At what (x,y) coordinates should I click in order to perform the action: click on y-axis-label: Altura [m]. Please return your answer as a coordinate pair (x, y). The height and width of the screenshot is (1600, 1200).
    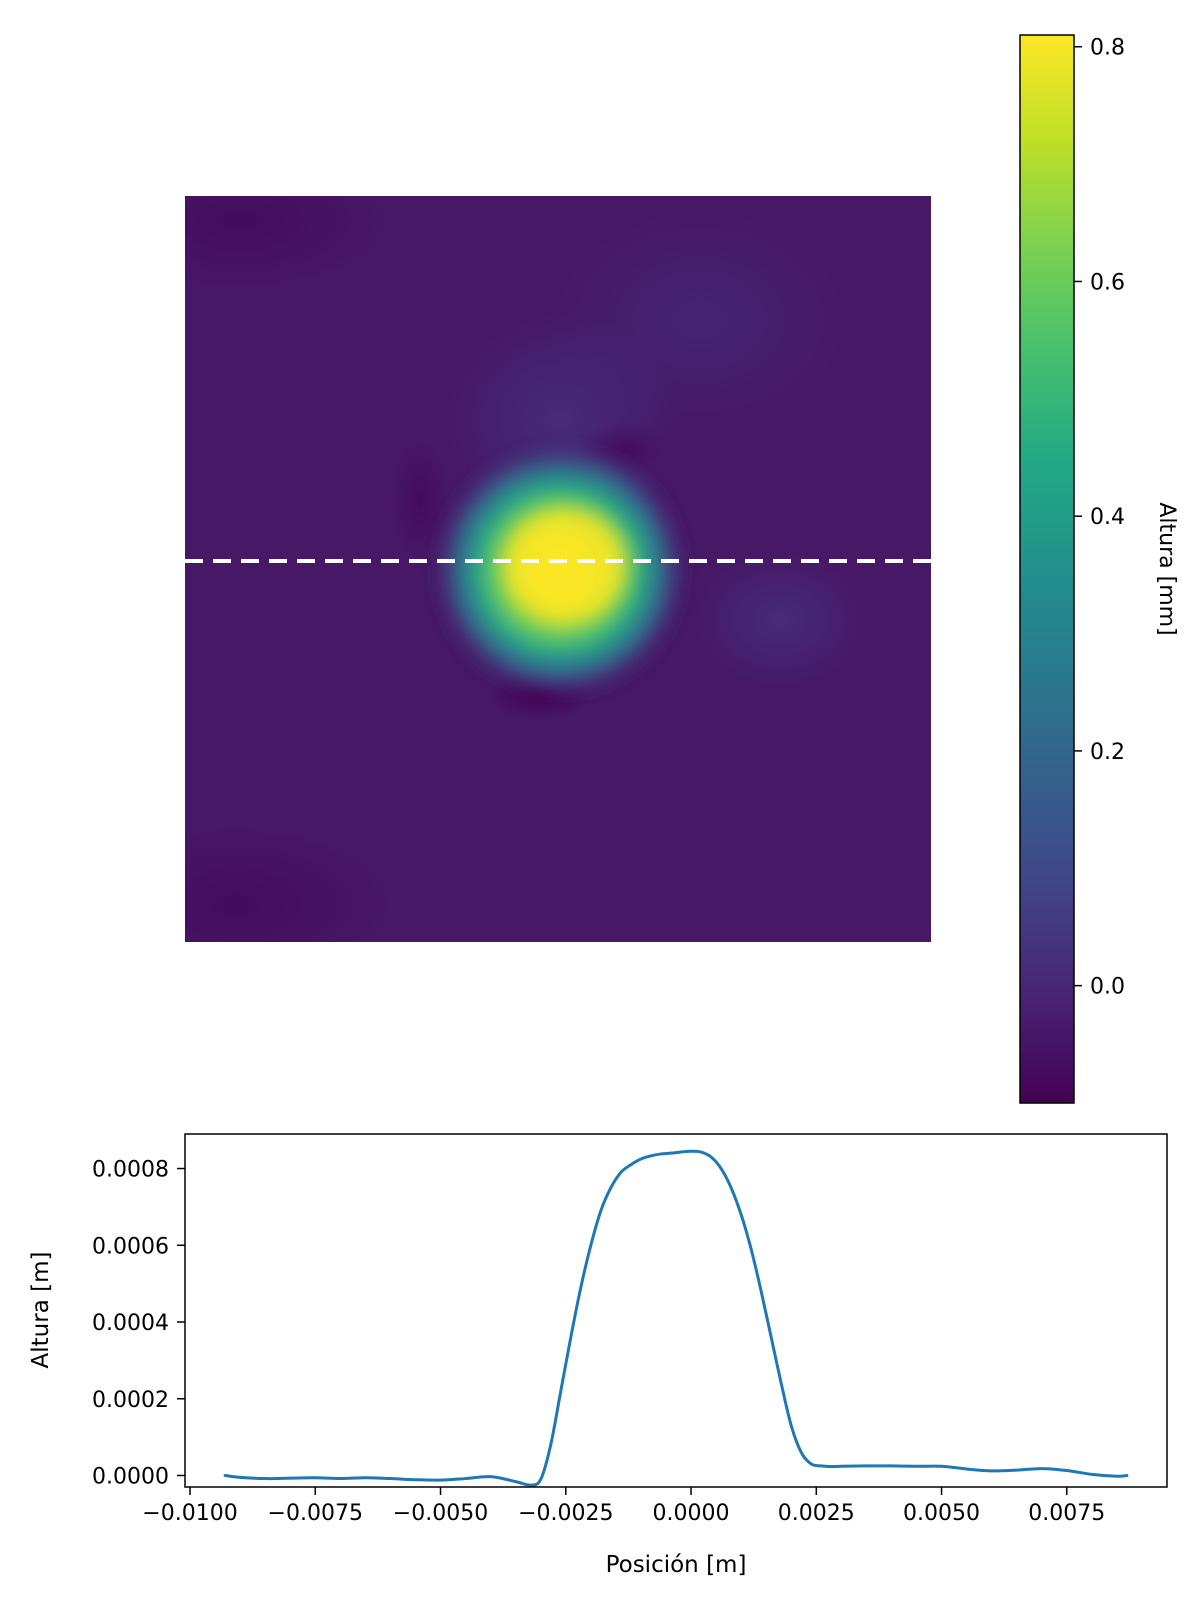
    Looking at the image, I should click on (41, 1310).